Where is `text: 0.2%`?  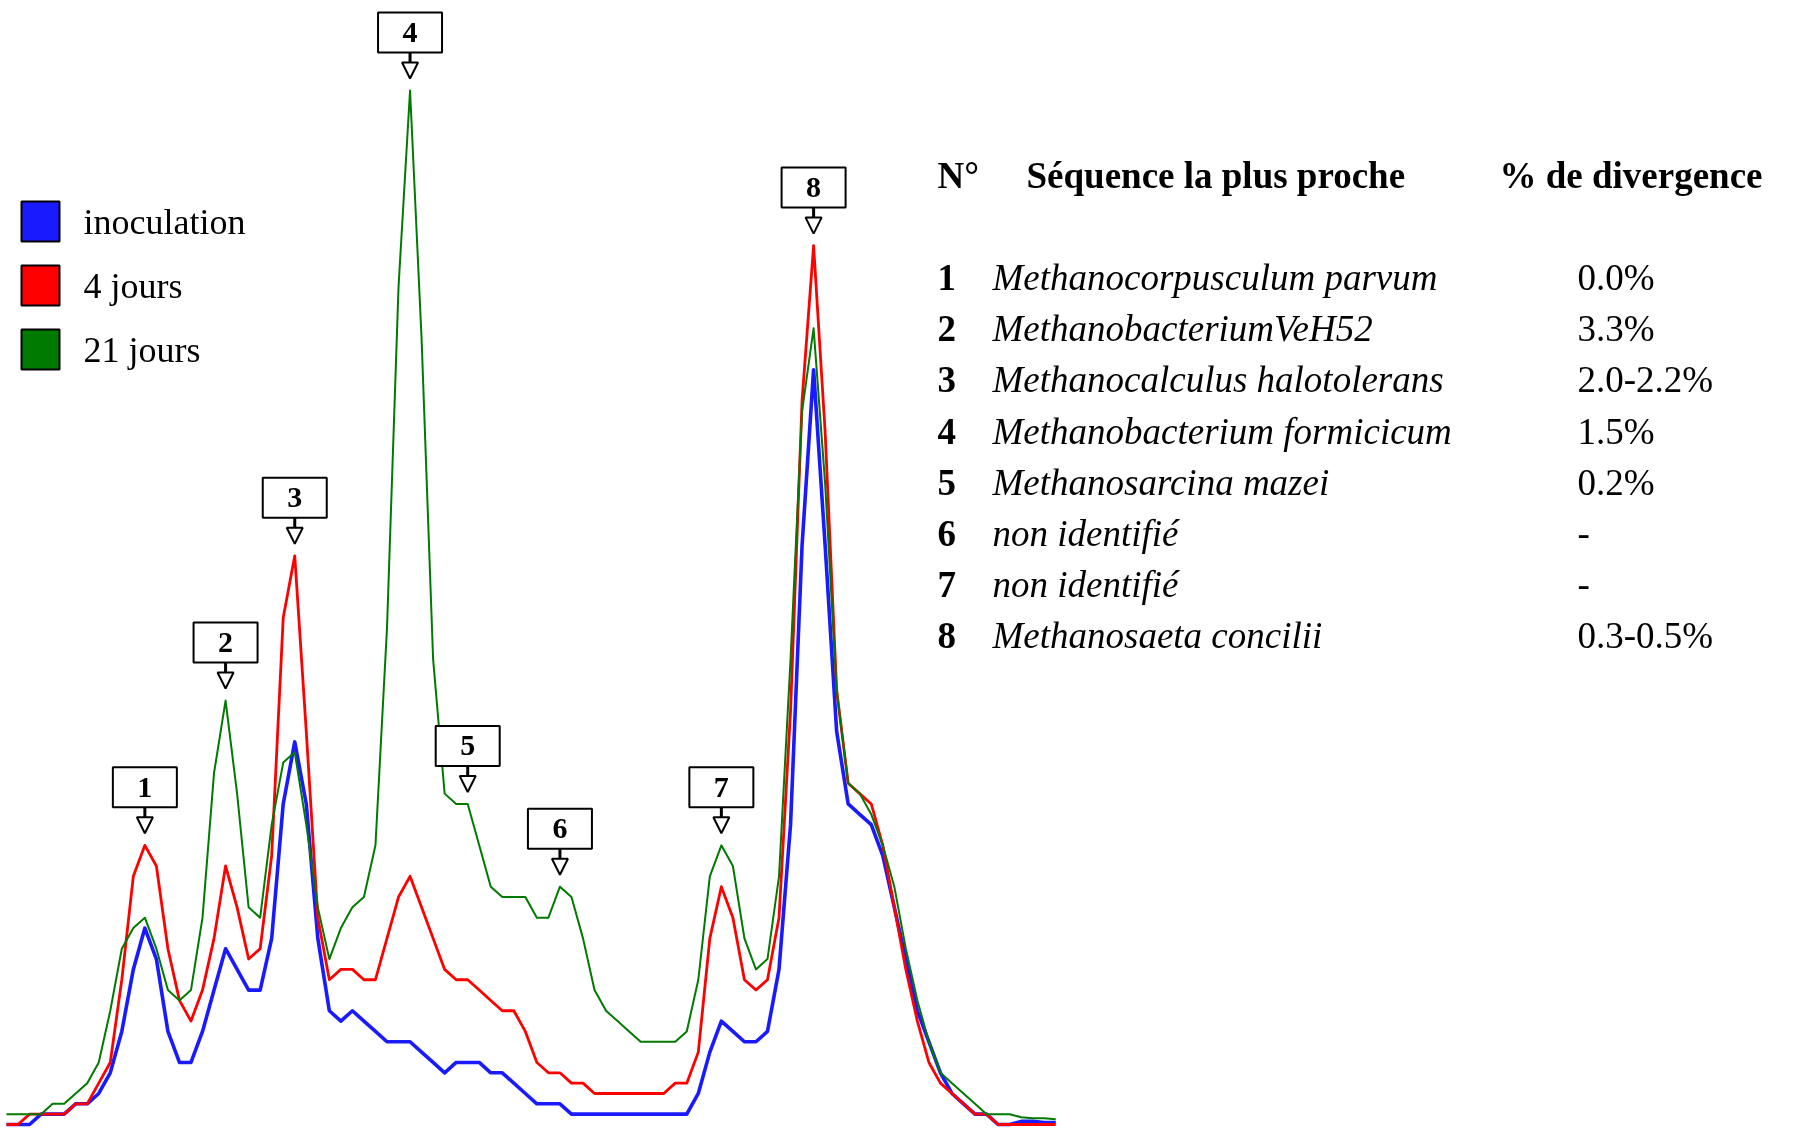
text: 0.2% is located at coordinates (1616, 482).